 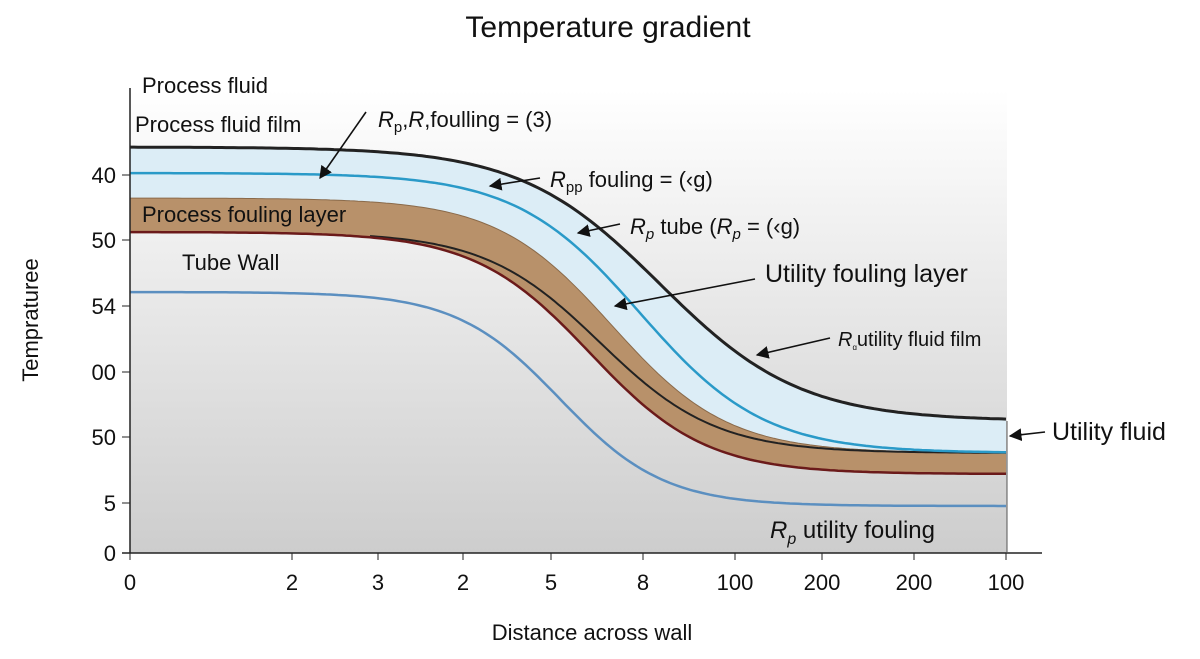 What do you see at coordinates (230, 262) in the screenshot?
I see `region-label: Tube Wall` at bounding box center [230, 262].